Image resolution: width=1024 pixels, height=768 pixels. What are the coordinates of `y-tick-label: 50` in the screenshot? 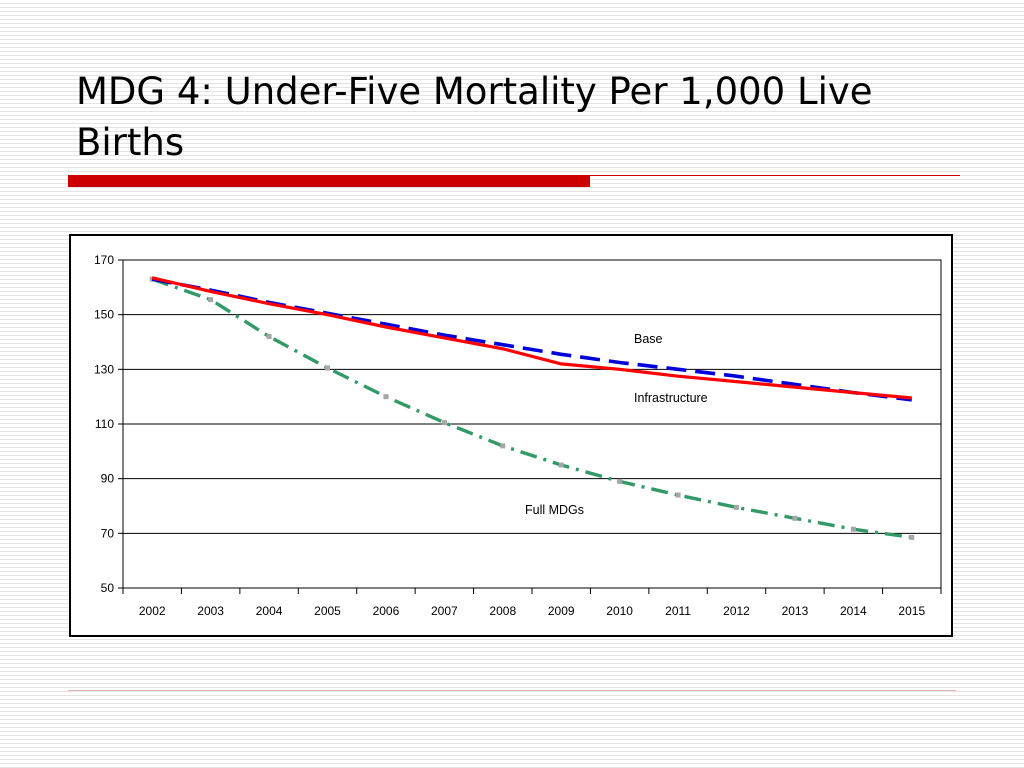 It's located at (108, 588).